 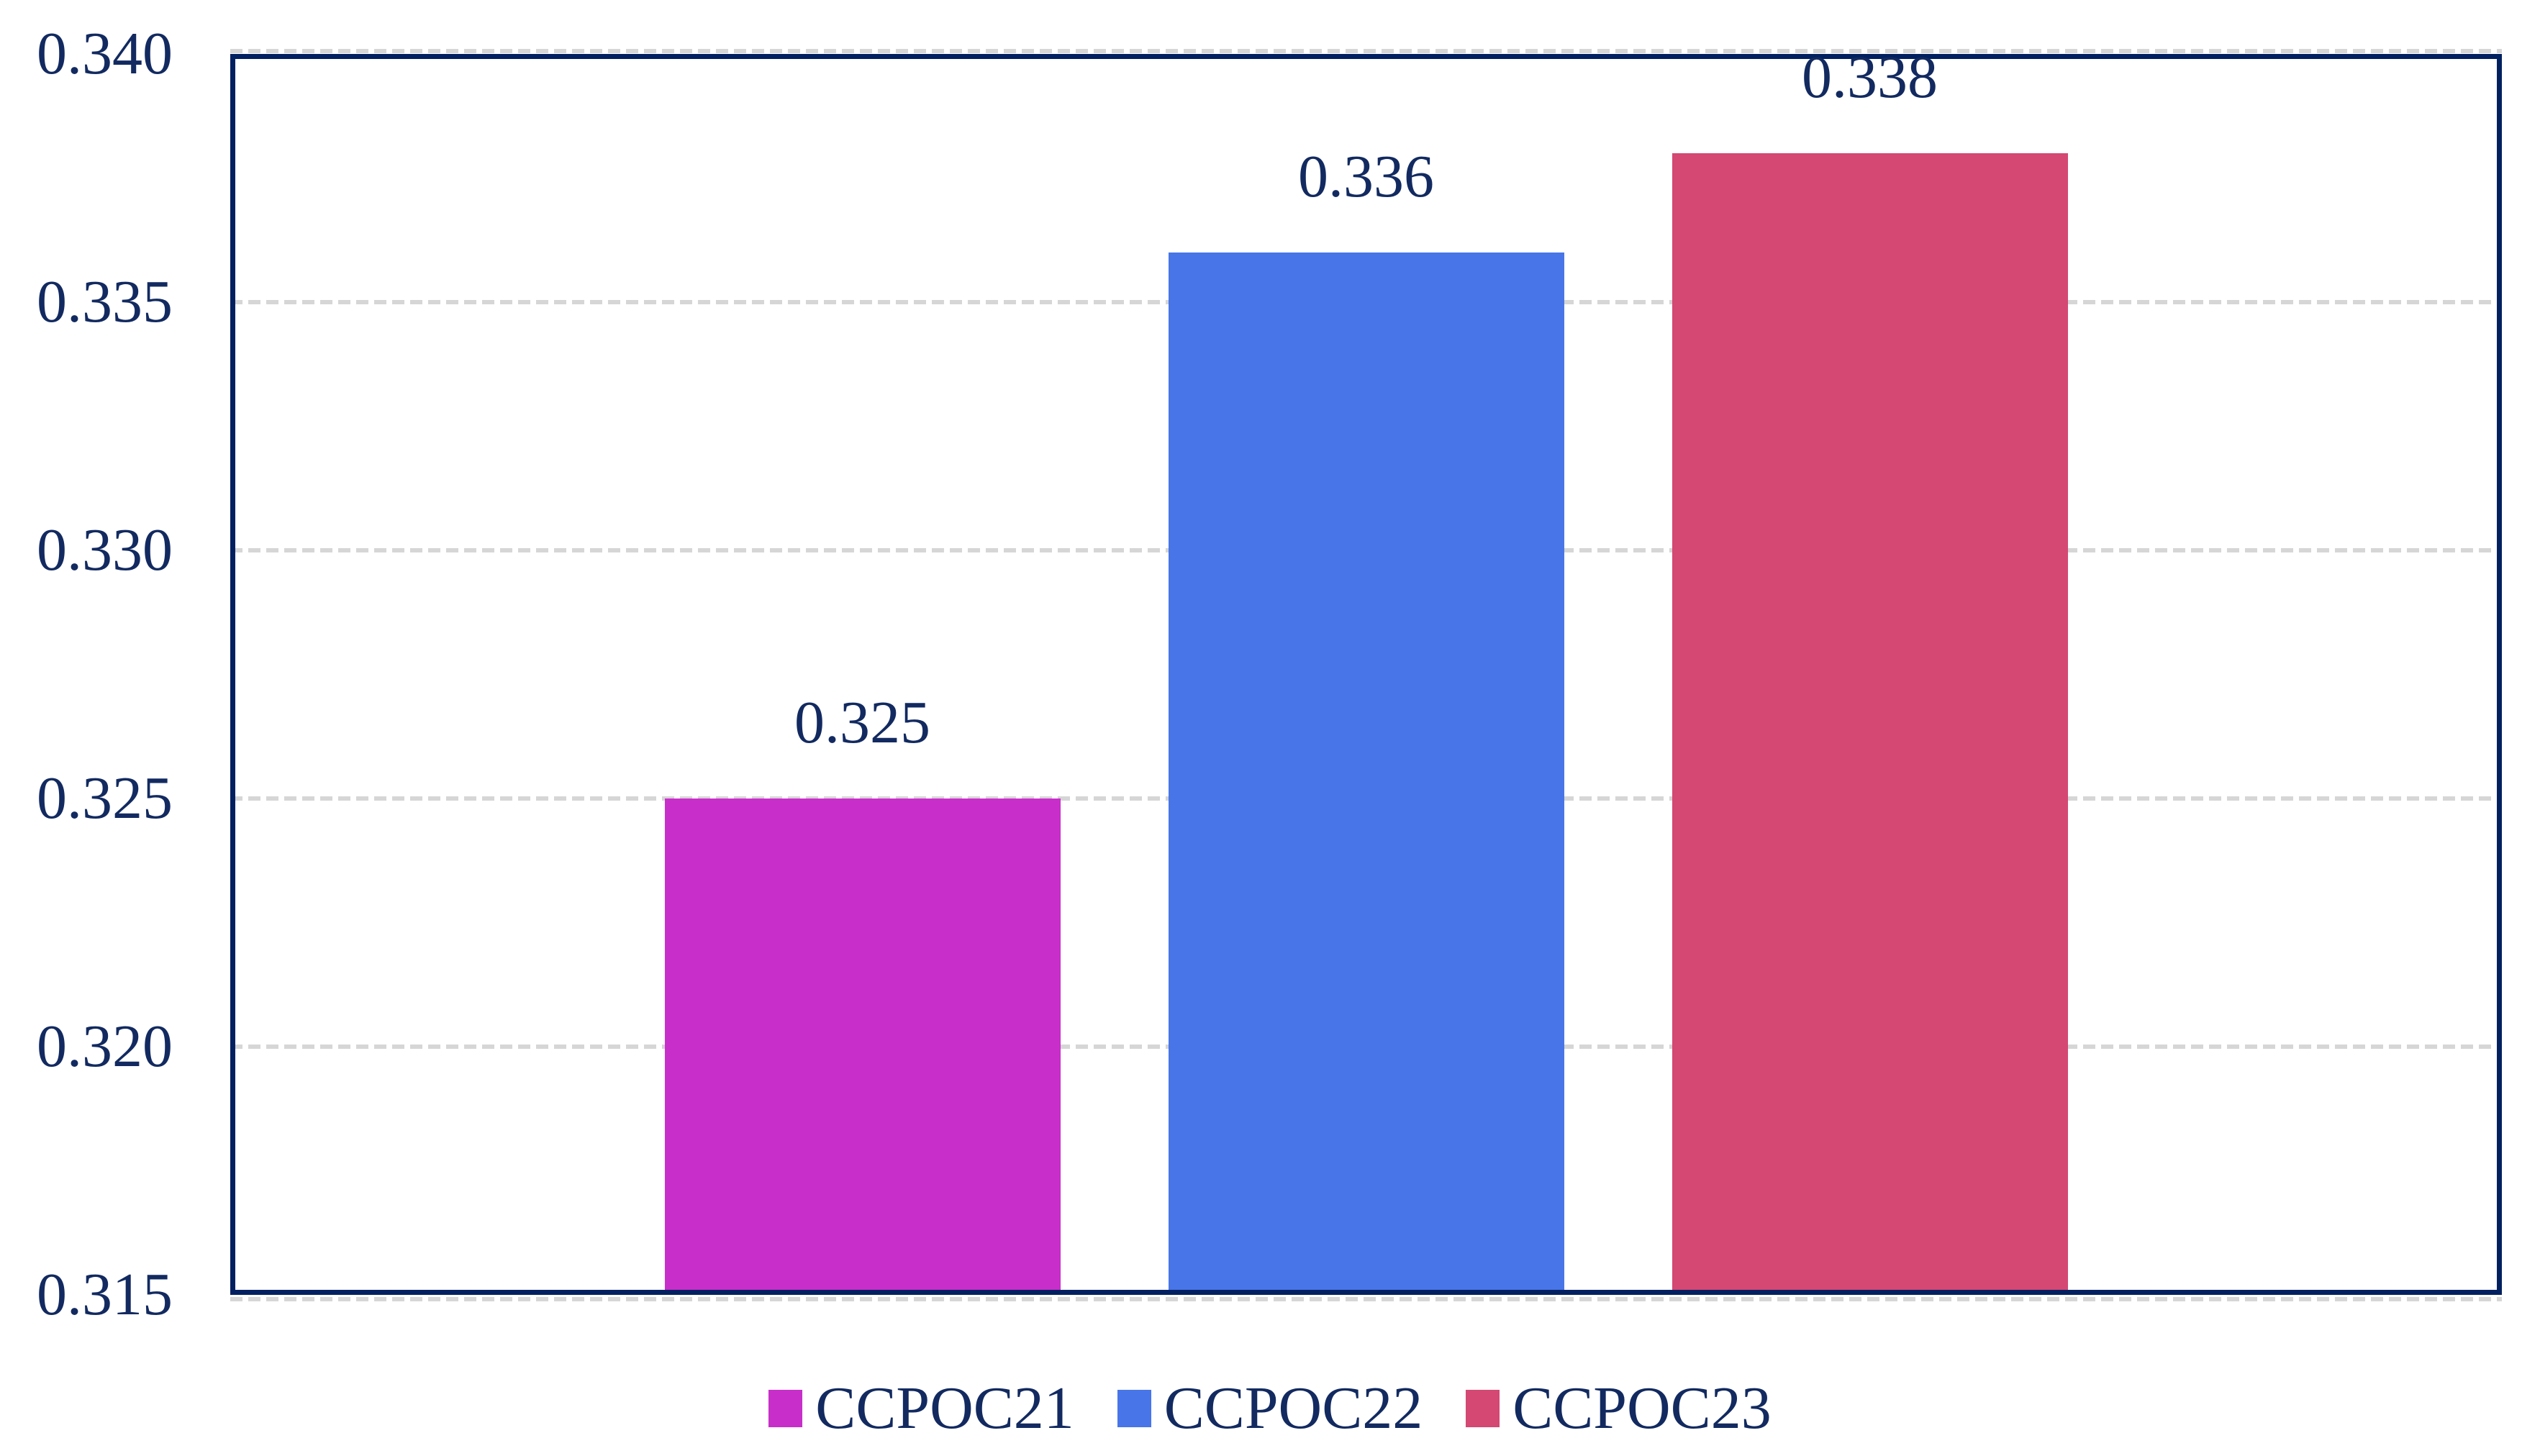 I want to click on ytick-label-0.340: 0.340, so click(x=105, y=53).